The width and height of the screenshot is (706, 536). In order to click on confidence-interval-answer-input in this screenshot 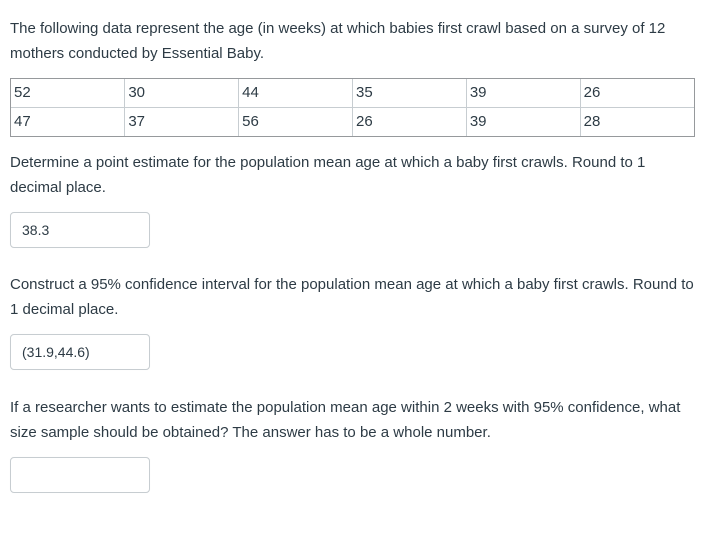, I will do `click(80, 352)`.